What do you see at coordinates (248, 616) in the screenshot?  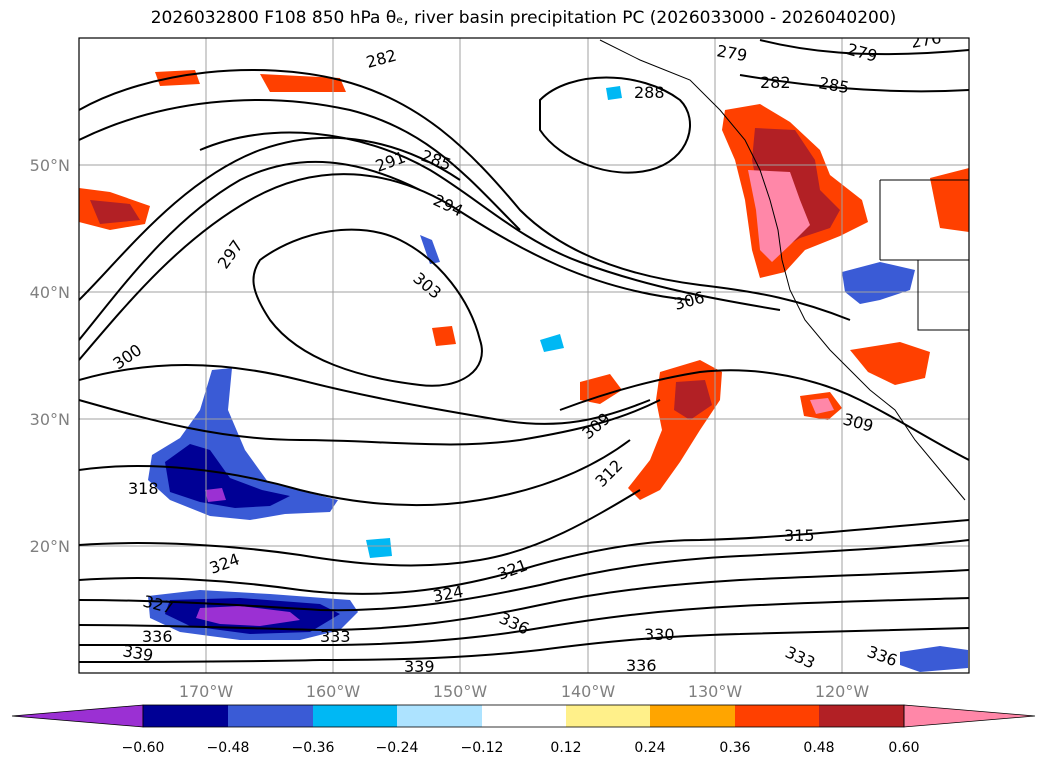 I see `purple-band-south` at bounding box center [248, 616].